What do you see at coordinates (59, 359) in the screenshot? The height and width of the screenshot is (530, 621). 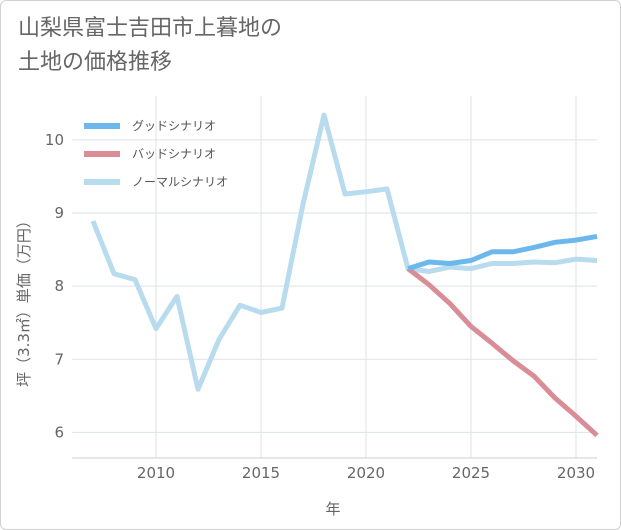 I see `y-tick-label: 7` at bounding box center [59, 359].